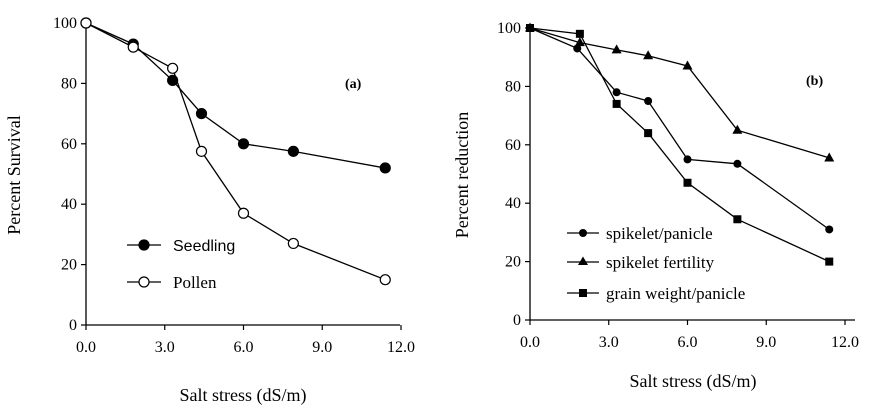 This screenshot has height=410, width=873. I want to click on legend-seedling-label: Seedling, so click(204, 246).